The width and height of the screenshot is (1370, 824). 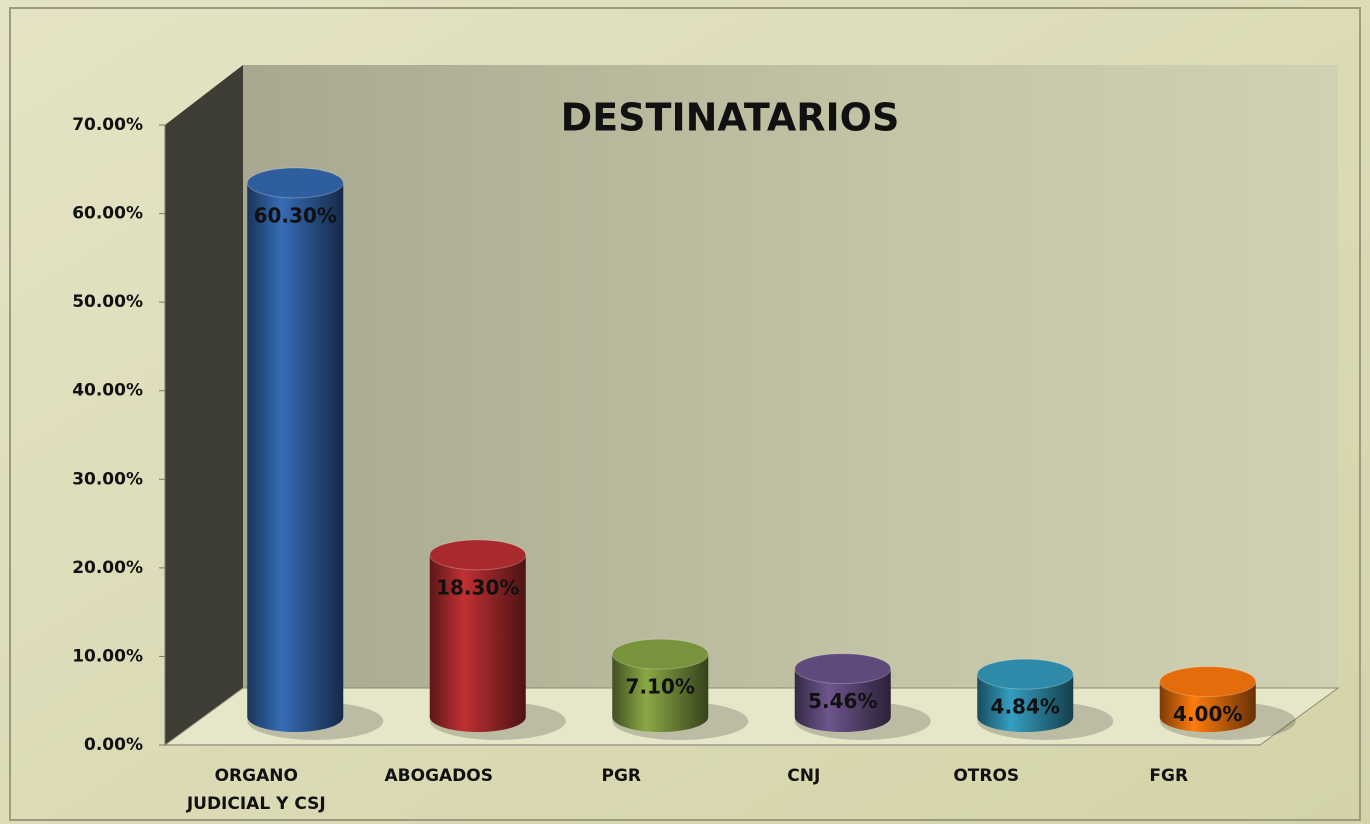 I want to click on x-tick-label: FGR, so click(x=1169, y=776).